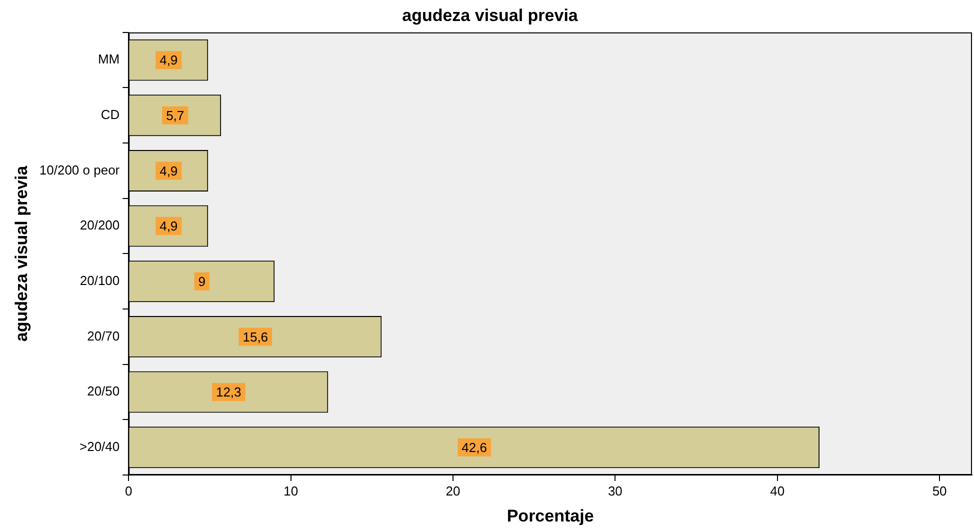 The image size is (974, 531). I want to click on x-tick-label: 20, so click(453, 490).